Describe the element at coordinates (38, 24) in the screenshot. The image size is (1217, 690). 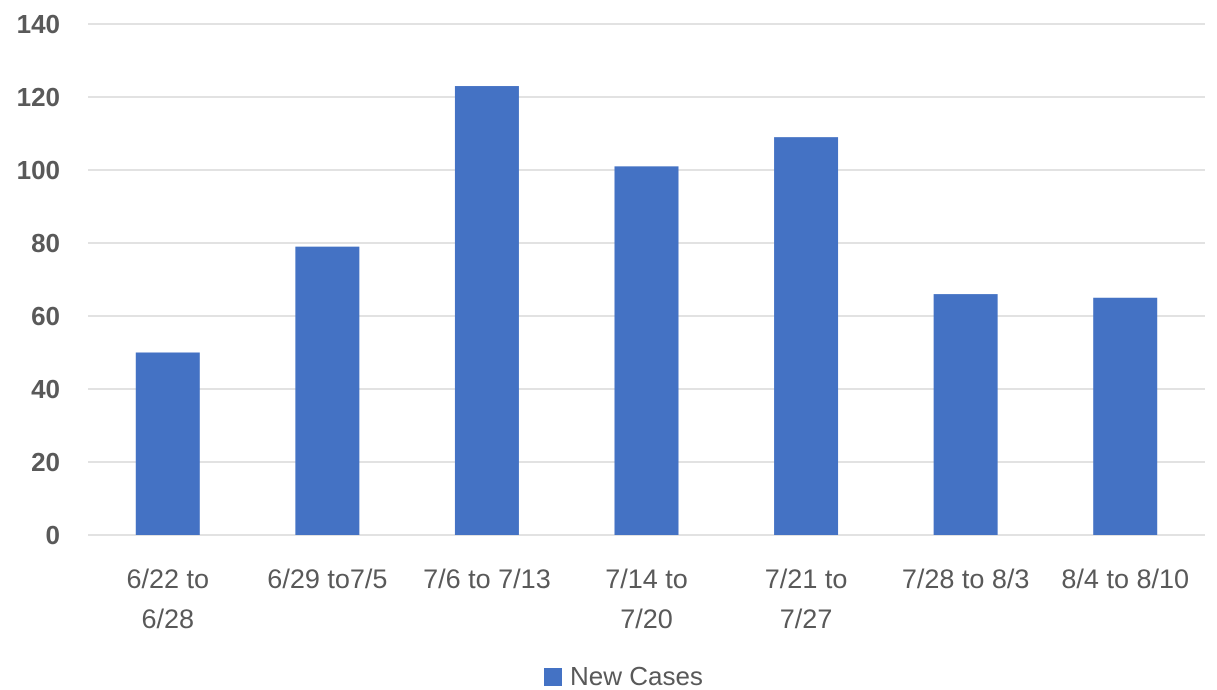
I see `y-tick-label: 140` at that location.